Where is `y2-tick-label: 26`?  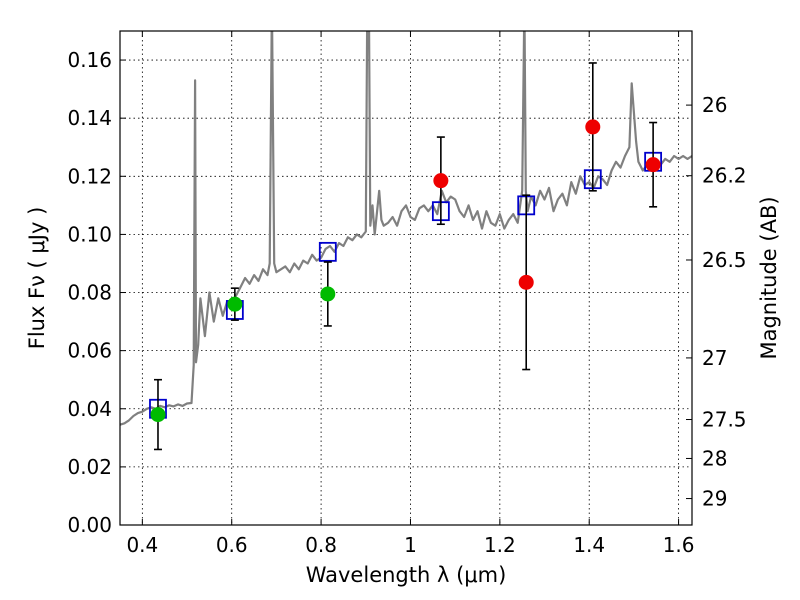 y2-tick-label: 26 is located at coordinates (714, 105).